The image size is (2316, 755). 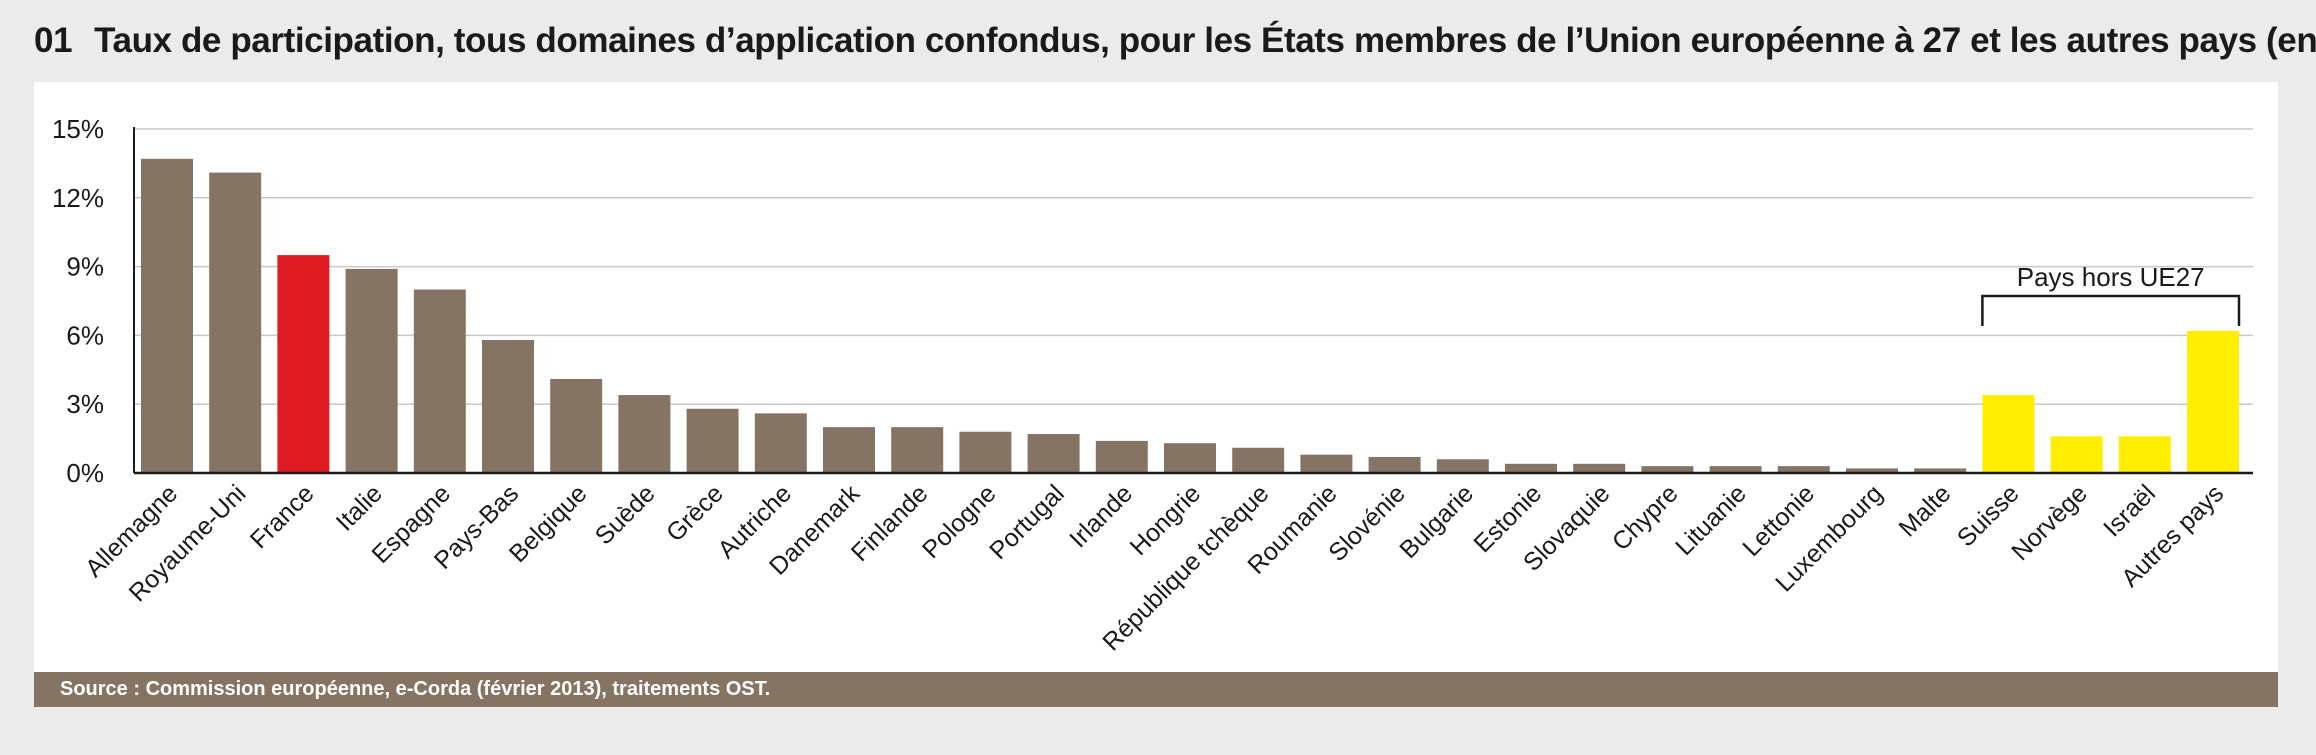 What do you see at coordinates (2111, 277) in the screenshot?
I see `bracket-label: Pays hors UE27` at bounding box center [2111, 277].